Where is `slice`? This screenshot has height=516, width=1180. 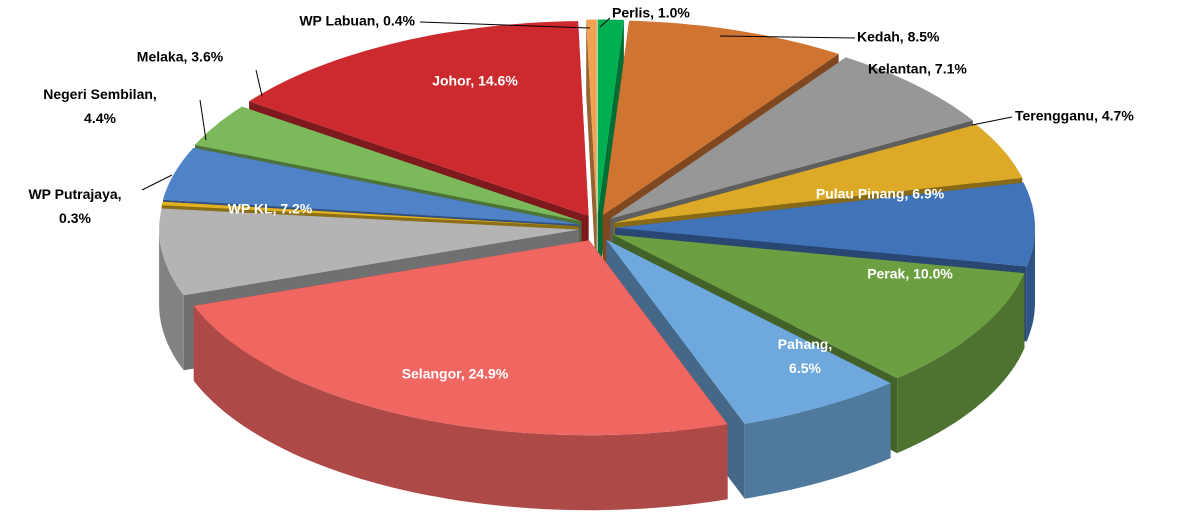 slice is located at coordinates (591, 154).